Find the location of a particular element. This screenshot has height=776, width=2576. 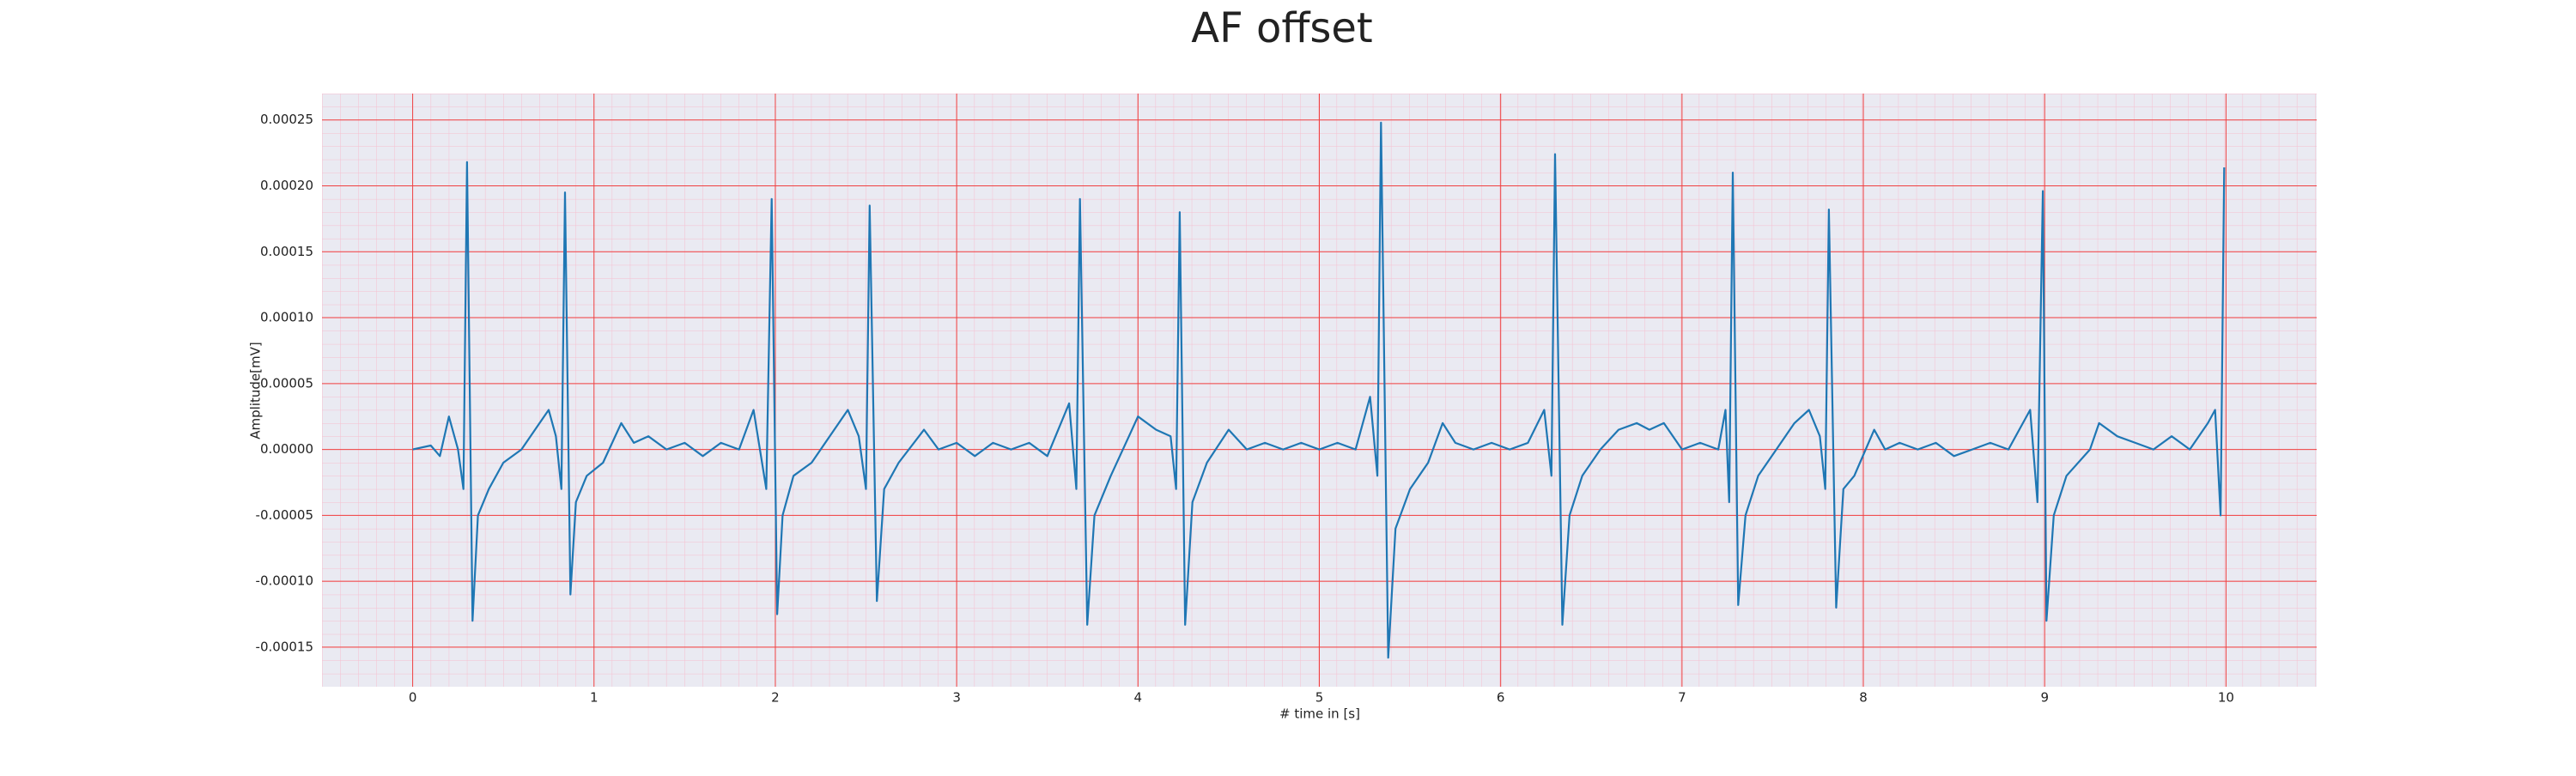

x-tick-label: 10 is located at coordinates (2226, 698).